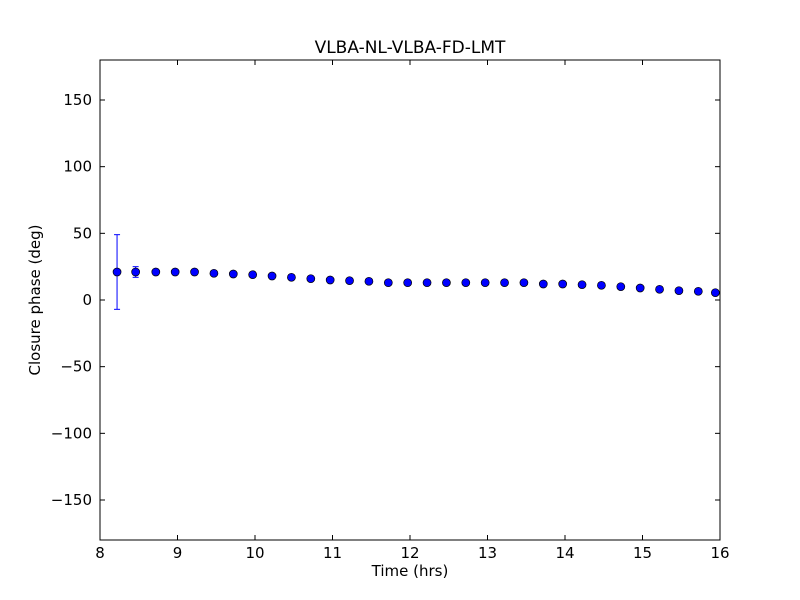 The height and width of the screenshot is (600, 800). What do you see at coordinates (77, 167) in the screenshot?
I see `y-tick-label: 100` at bounding box center [77, 167].